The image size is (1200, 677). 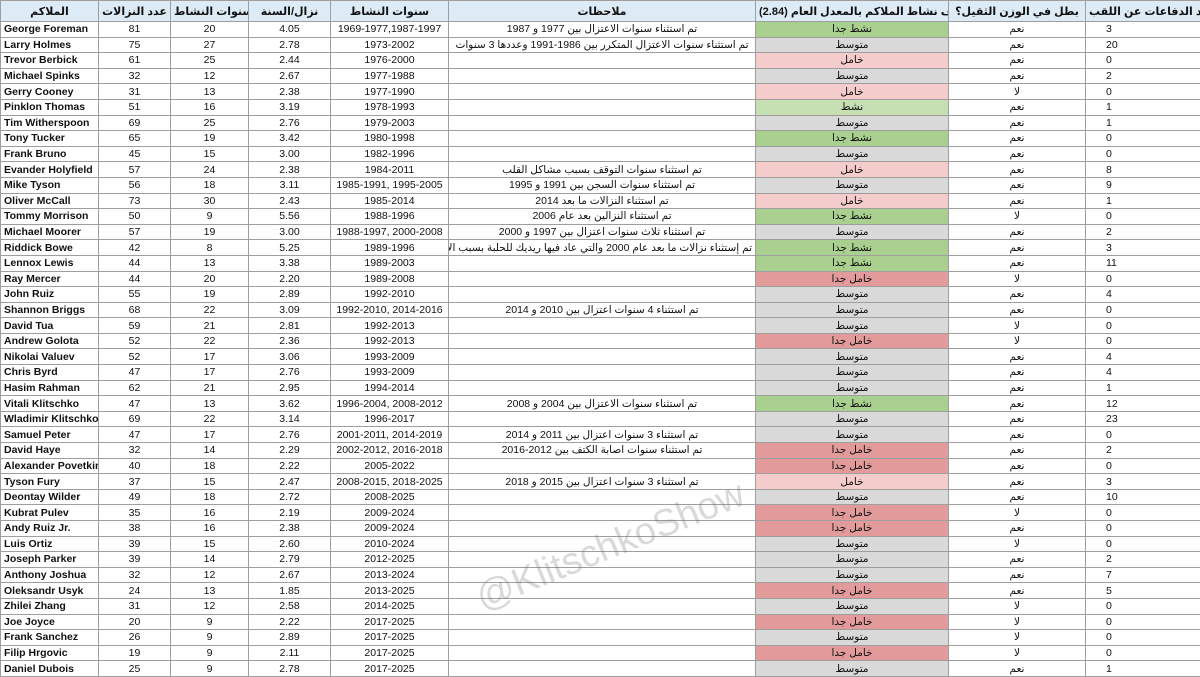 What do you see at coordinates (600, 653) in the screenshot?
I see `table-row: Filip Hrgovic 19 9 2.11 2017-2025 خامل جدا لا 0` at bounding box center [600, 653].